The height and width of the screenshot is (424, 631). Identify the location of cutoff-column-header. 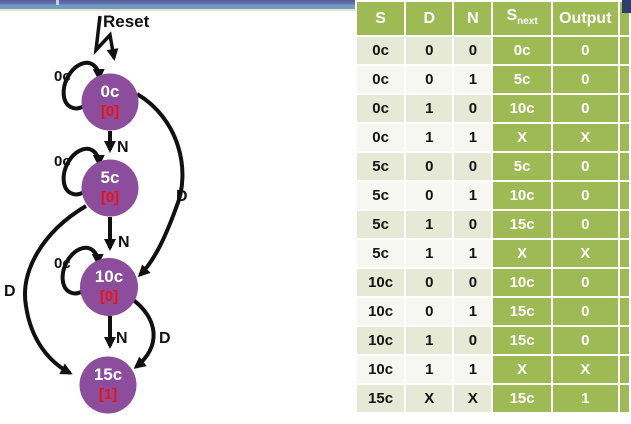
(624, 19).